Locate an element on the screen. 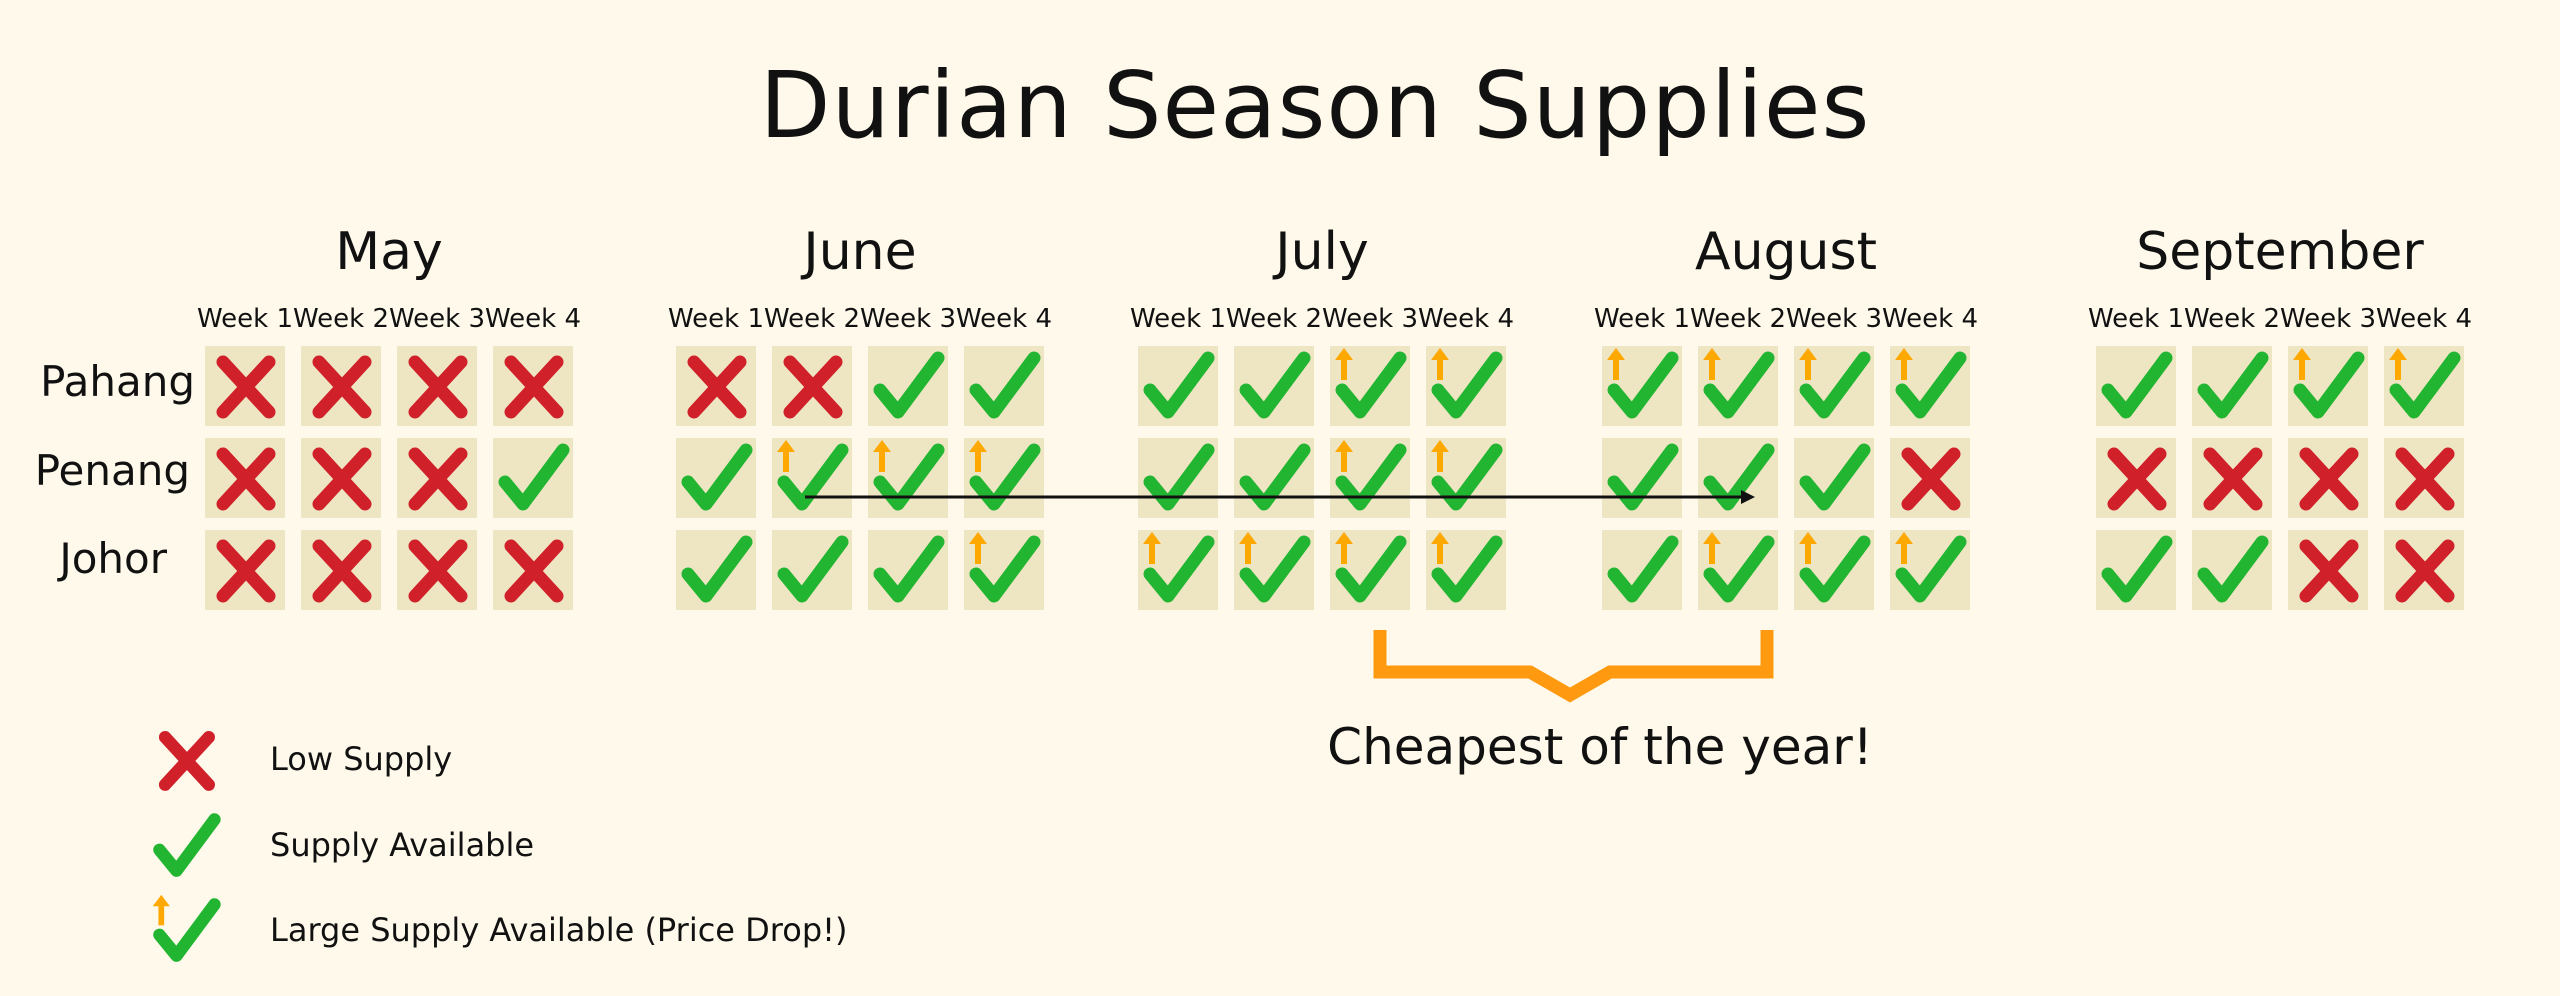  month-title: June is located at coordinates (860, 252).